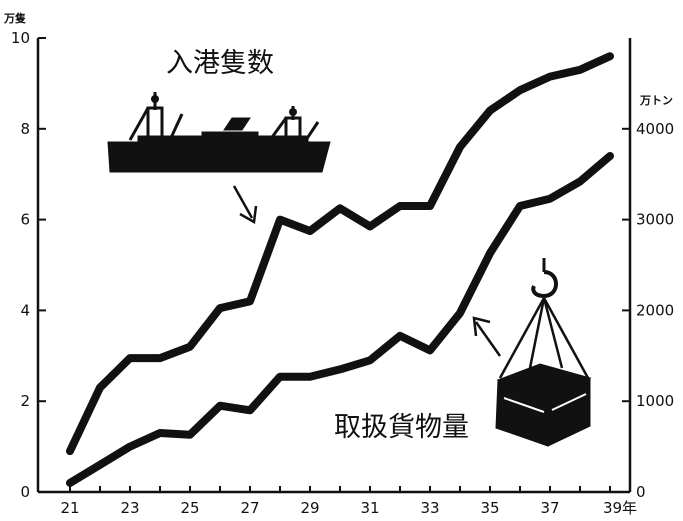 Image resolution: width=683 pixels, height=521 pixels. Describe the element at coordinates (655, 220) in the screenshot. I see `right-tick-label: 3000` at that location.